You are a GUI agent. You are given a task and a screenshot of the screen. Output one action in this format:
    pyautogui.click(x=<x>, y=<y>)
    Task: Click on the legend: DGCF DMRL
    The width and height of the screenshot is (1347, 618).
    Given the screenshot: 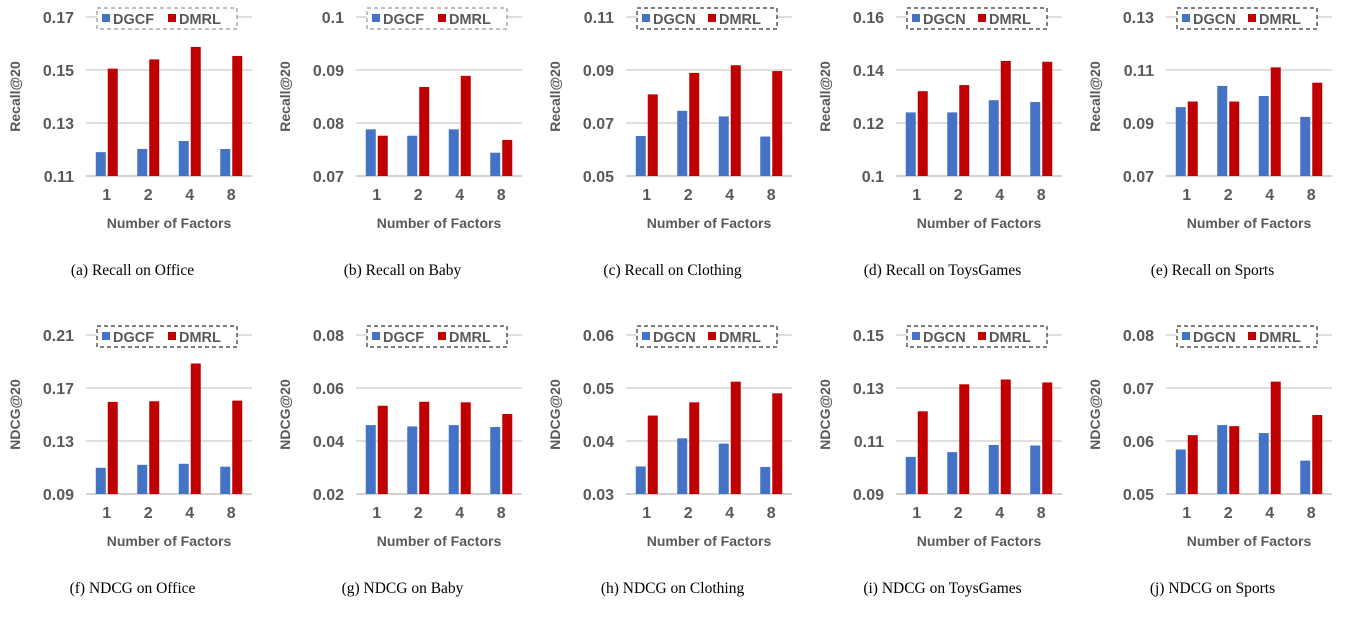 What is the action you would take?
    pyautogui.click(x=167, y=336)
    